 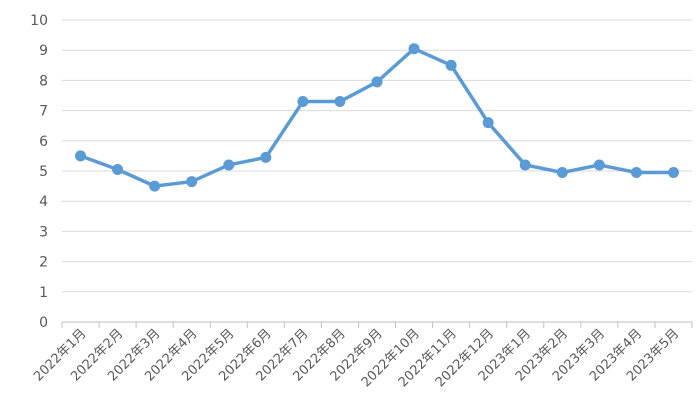 I want to click on y-tick-label: 9, so click(x=43, y=51).